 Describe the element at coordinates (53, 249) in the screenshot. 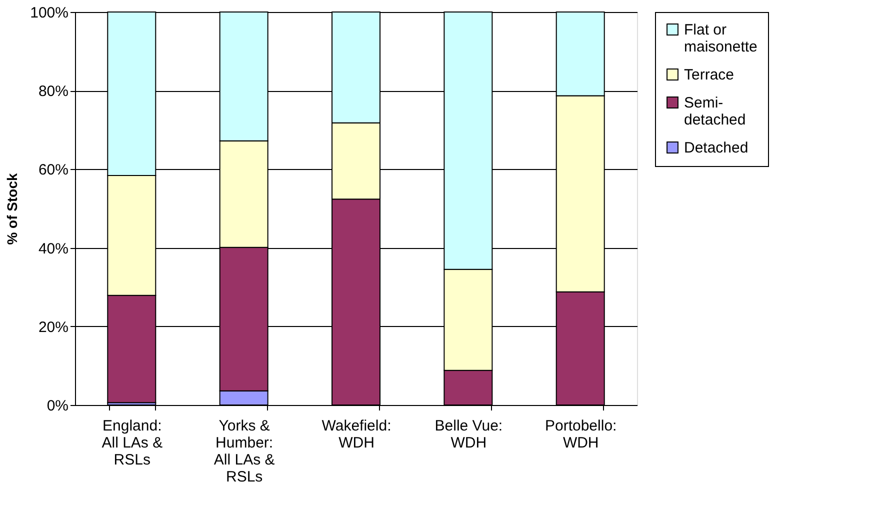

I see `y-tick-label: 40%` at that location.